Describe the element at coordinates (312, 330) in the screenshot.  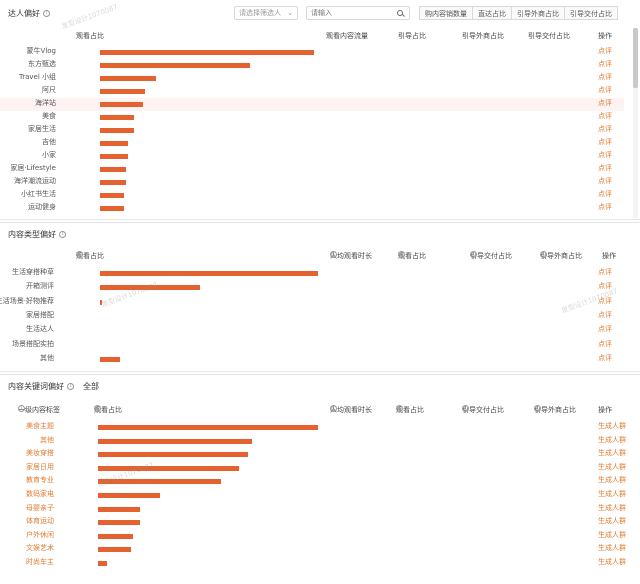
I see `table-row: 生活达人 点评` at that location.